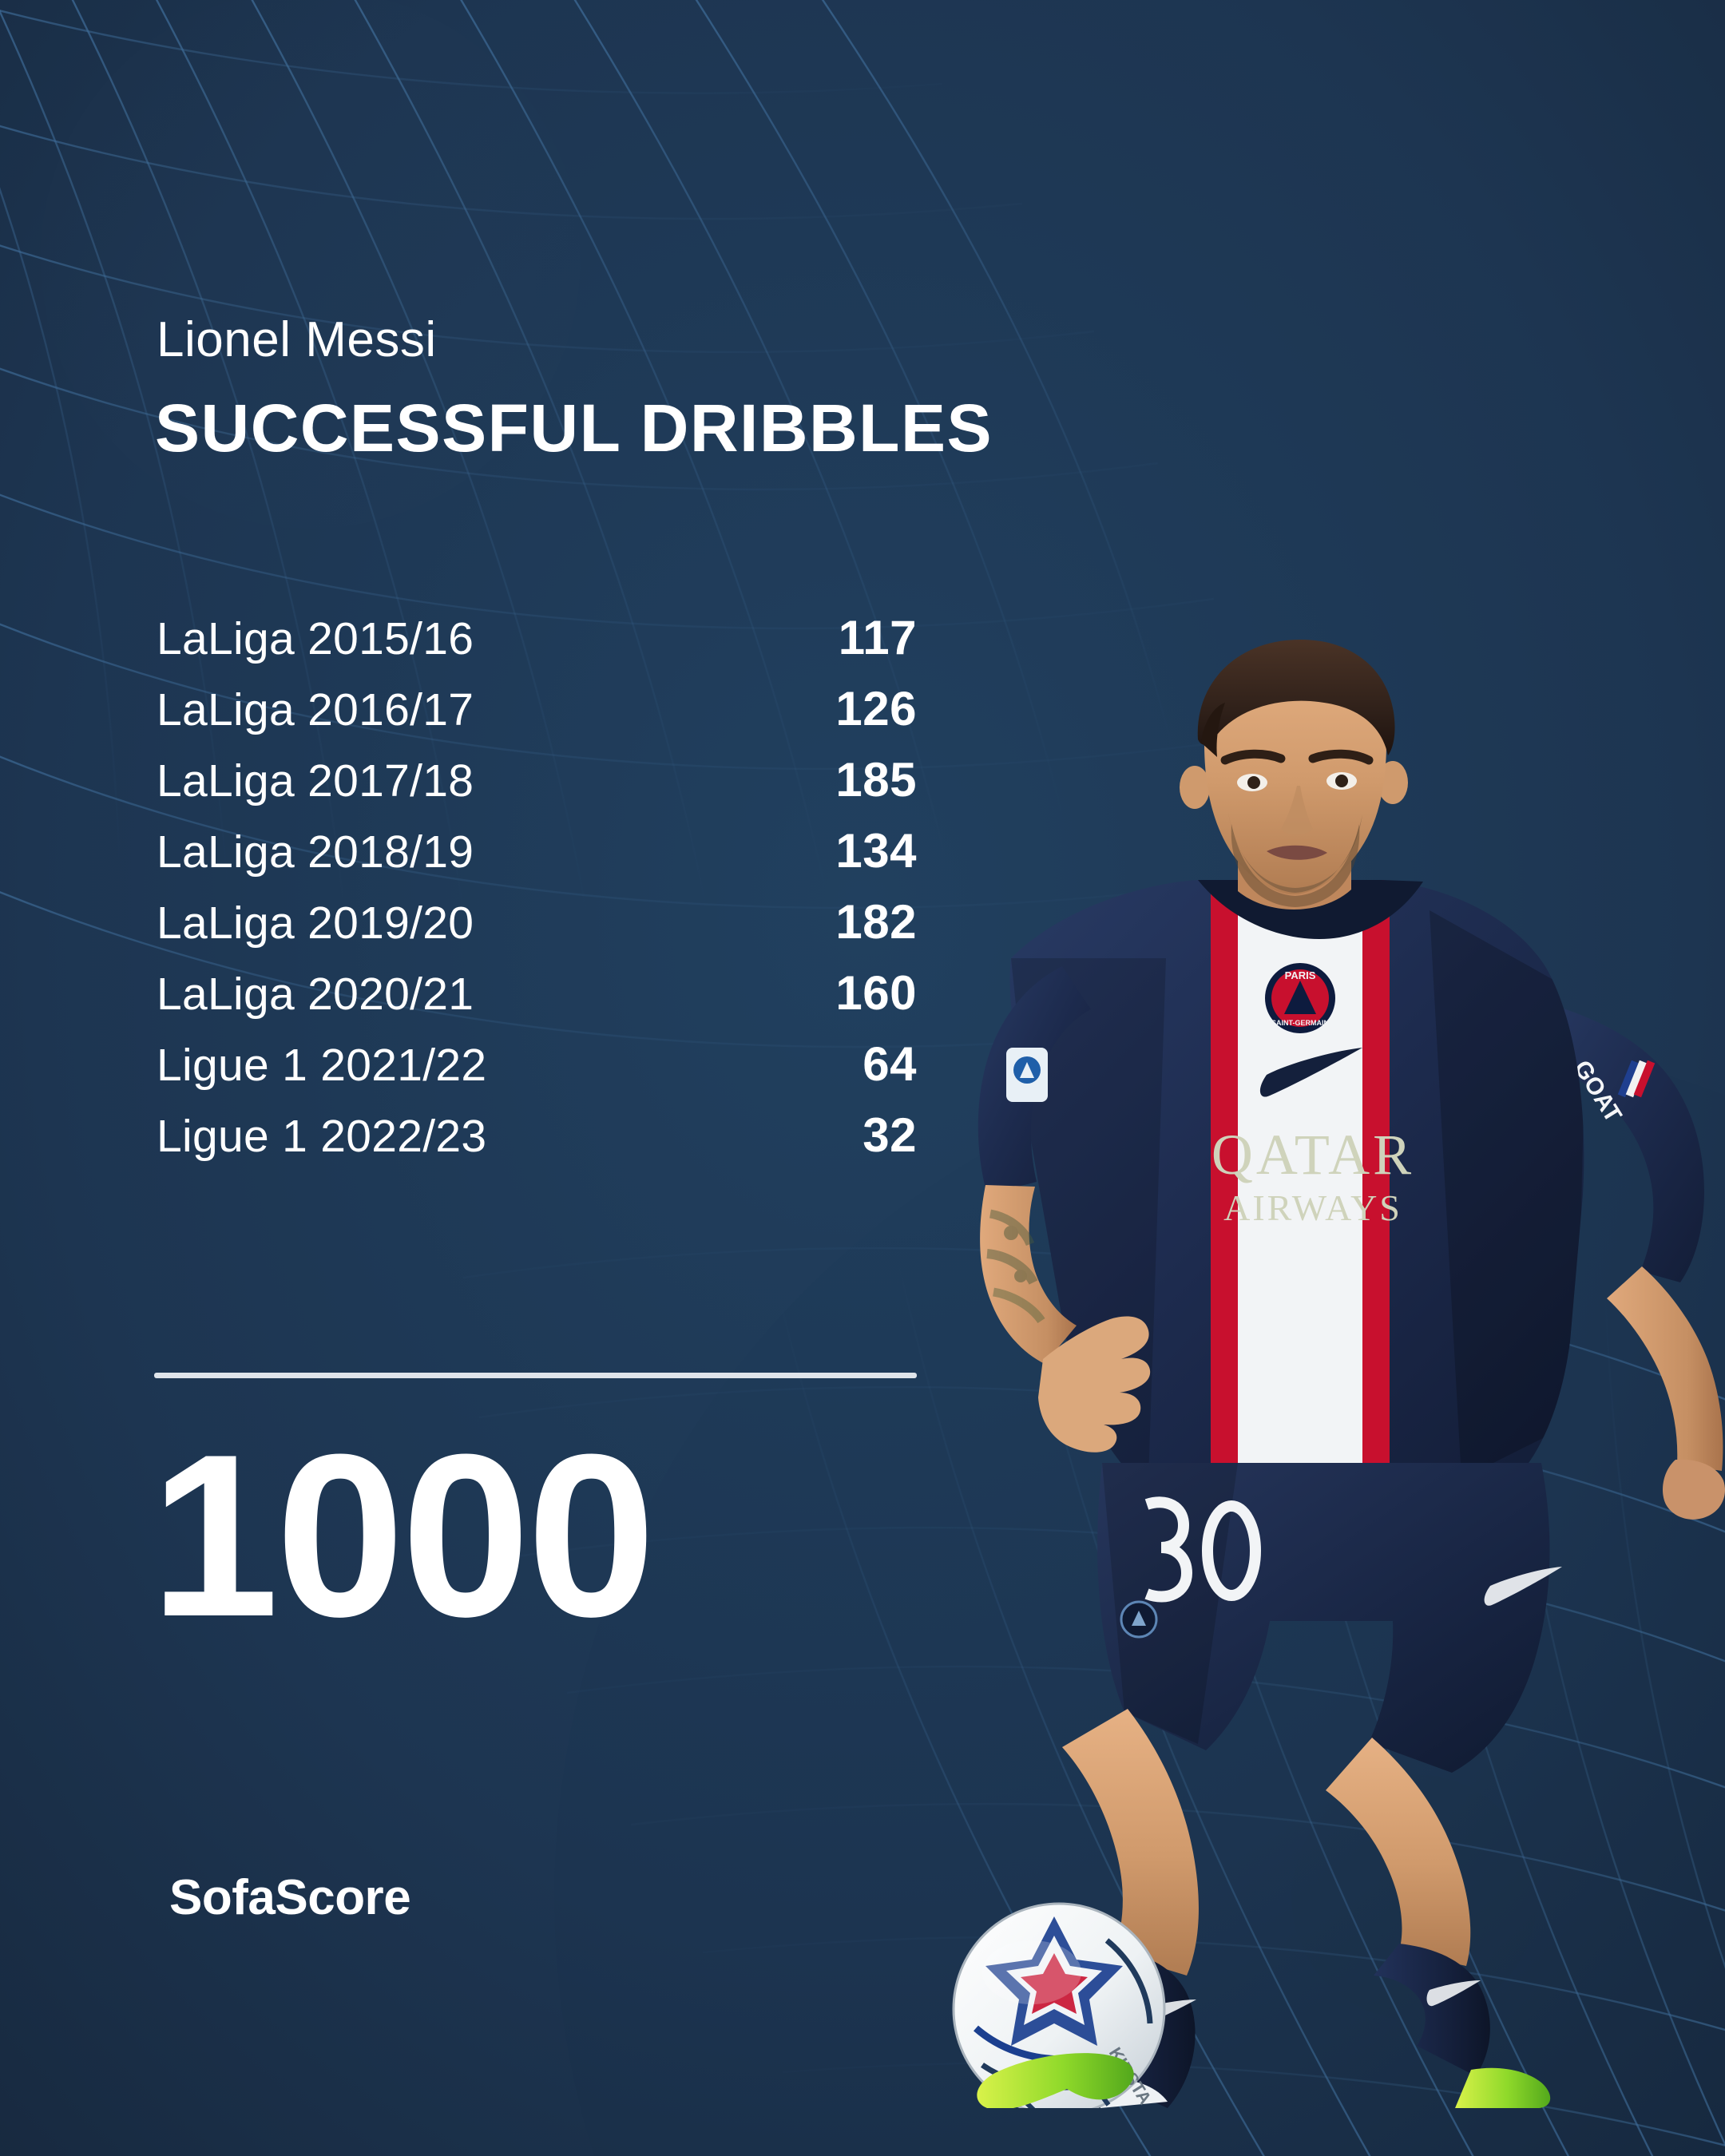  What do you see at coordinates (1523, 1586) in the screenshot?
I see `shorts-nike-swoosh-icon` at bounding box center [1523, 1586].